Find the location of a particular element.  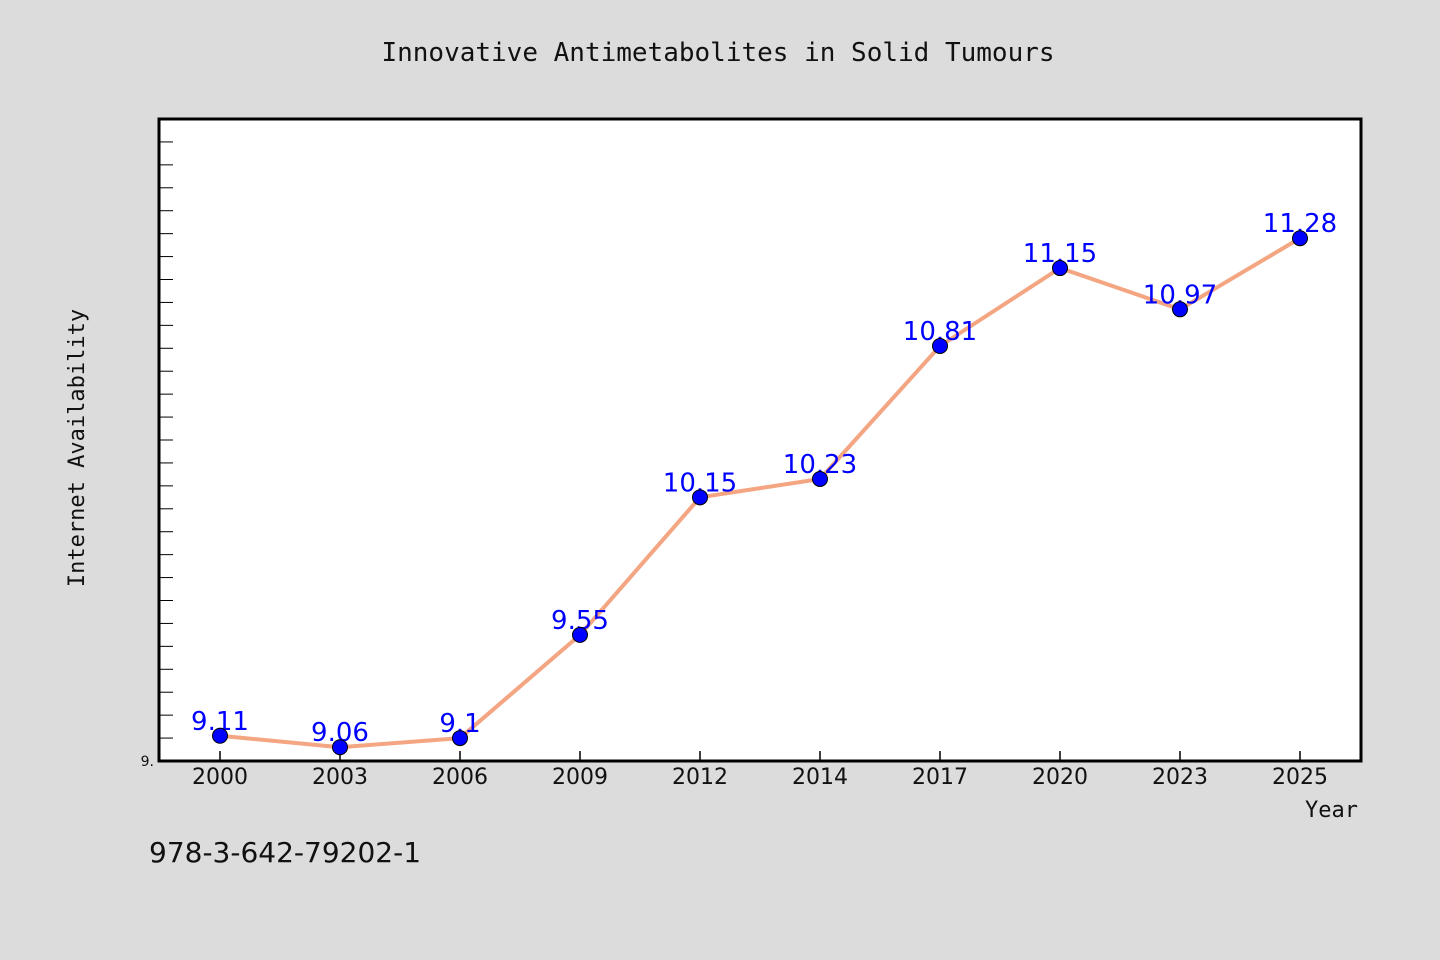

x-tick-label: 2012 is located at coordinates (700, 777).